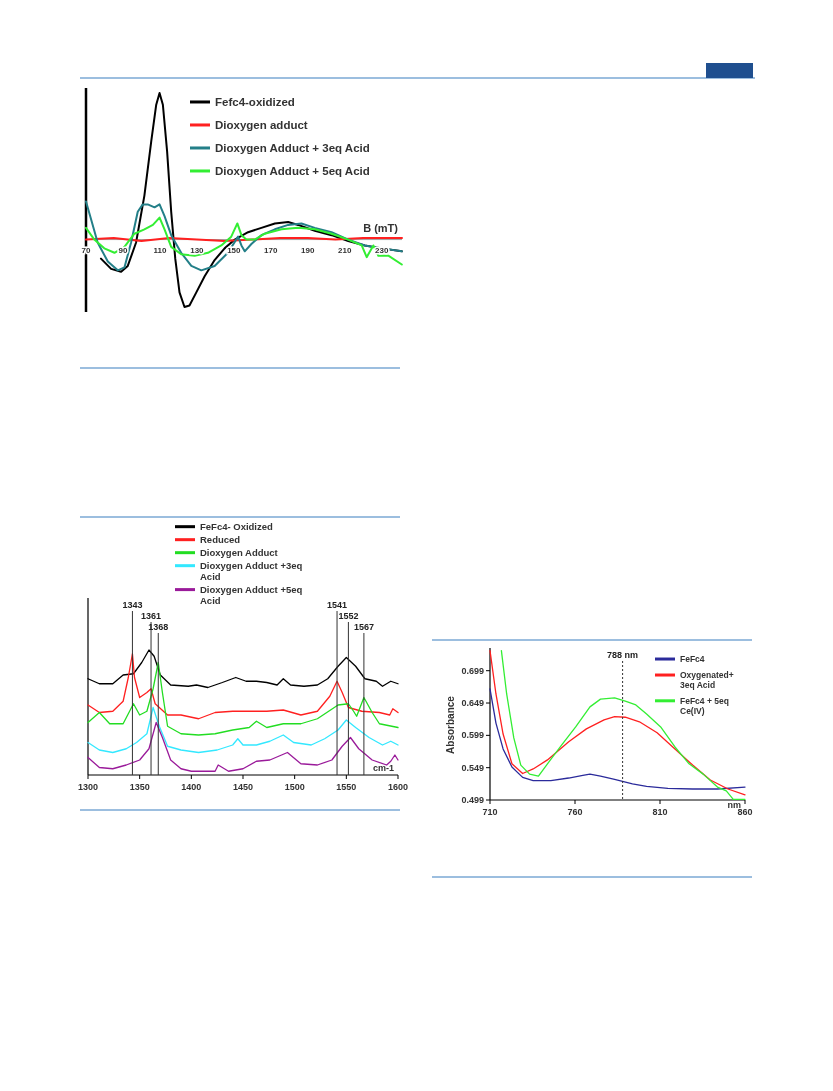 This screenshot has width=833, height=1091. I want to click on x-tick-label: 760, so click(575, 812).